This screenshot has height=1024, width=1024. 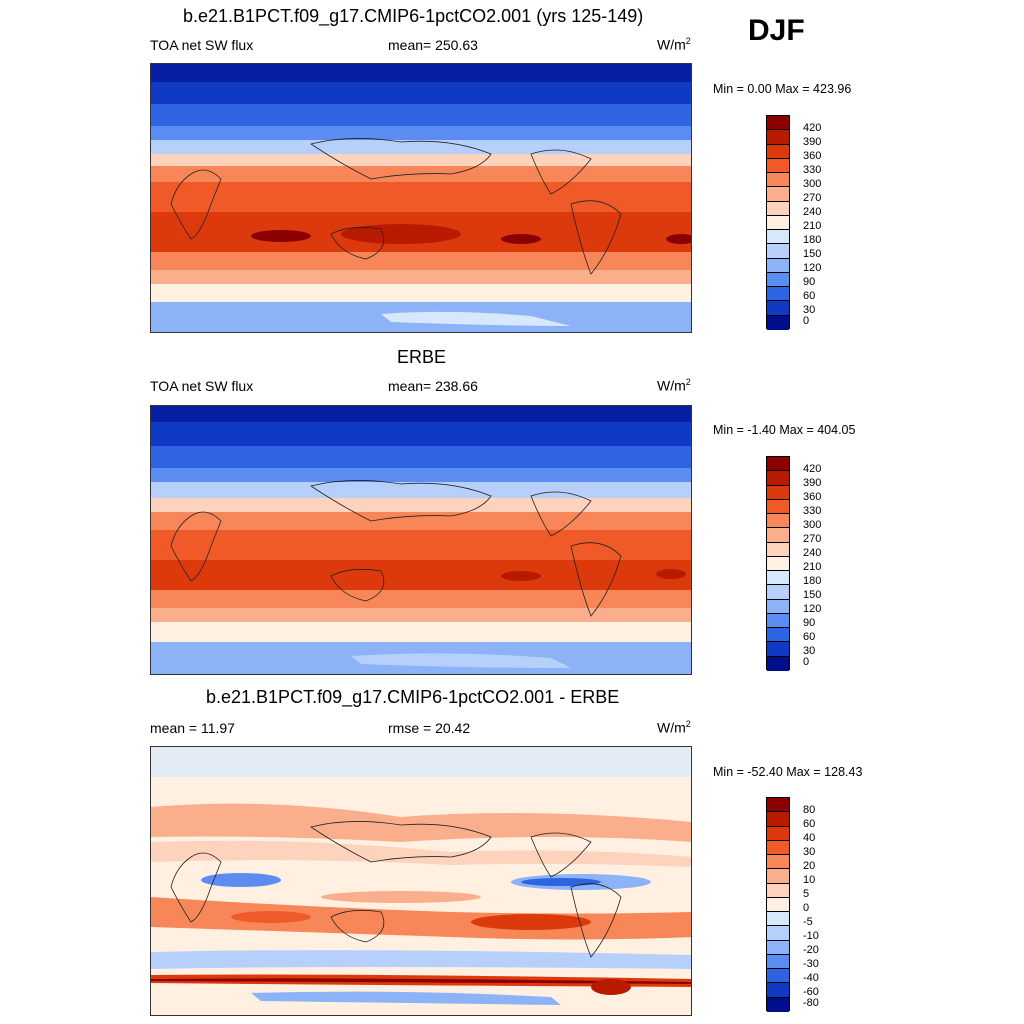 I want to click on panel-2-map, so click(x=421, y=540).